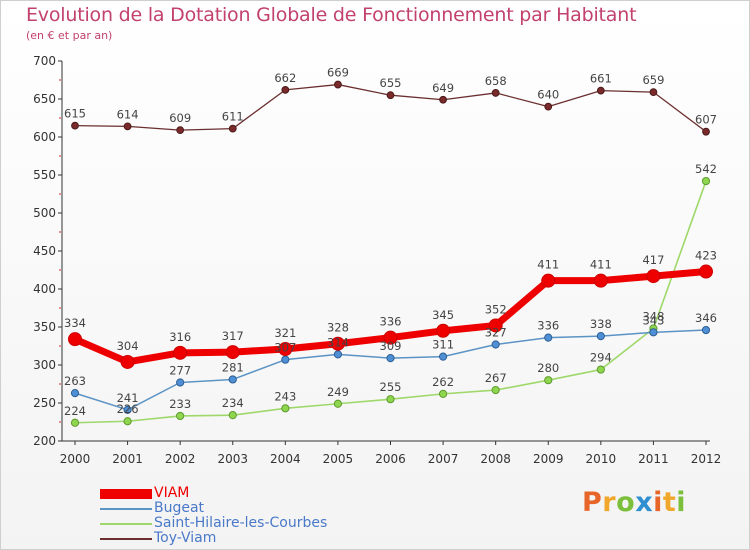  I want to click on data-label-viam: 321, so click(285, 333).